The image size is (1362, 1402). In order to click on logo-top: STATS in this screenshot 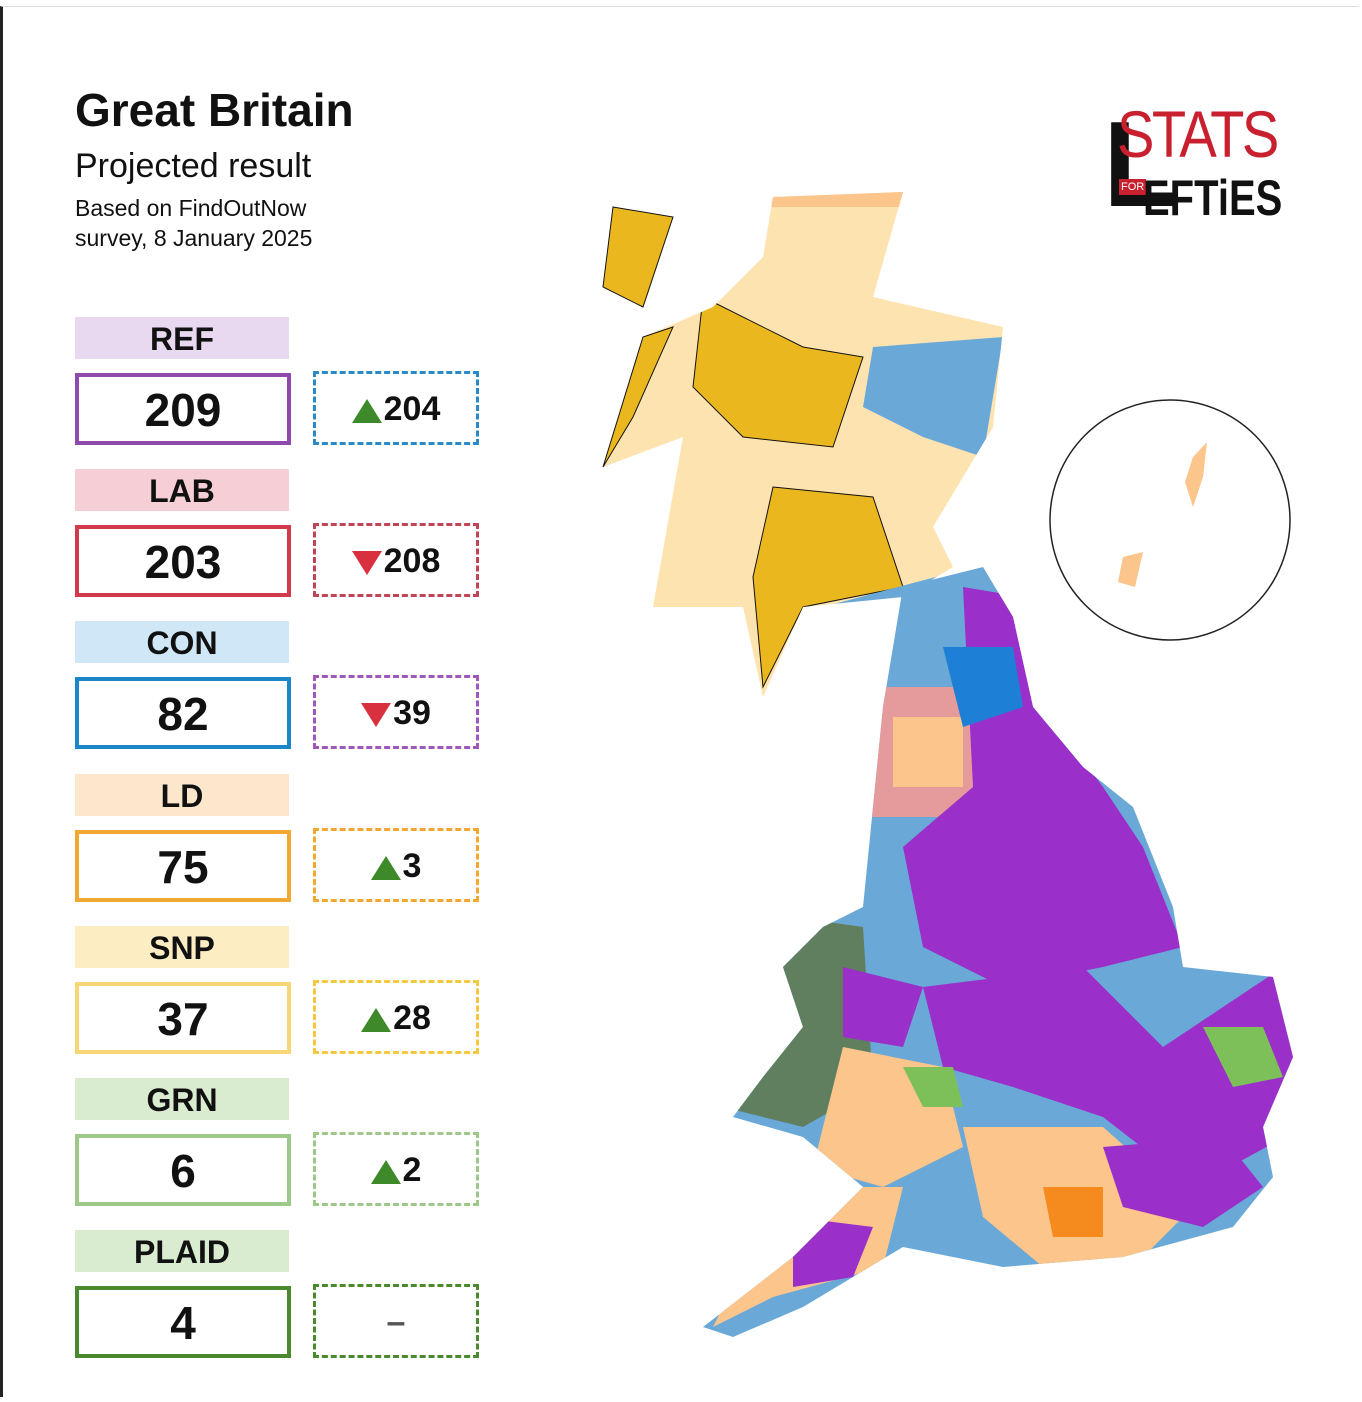, I will do `click(1198, 134)`.